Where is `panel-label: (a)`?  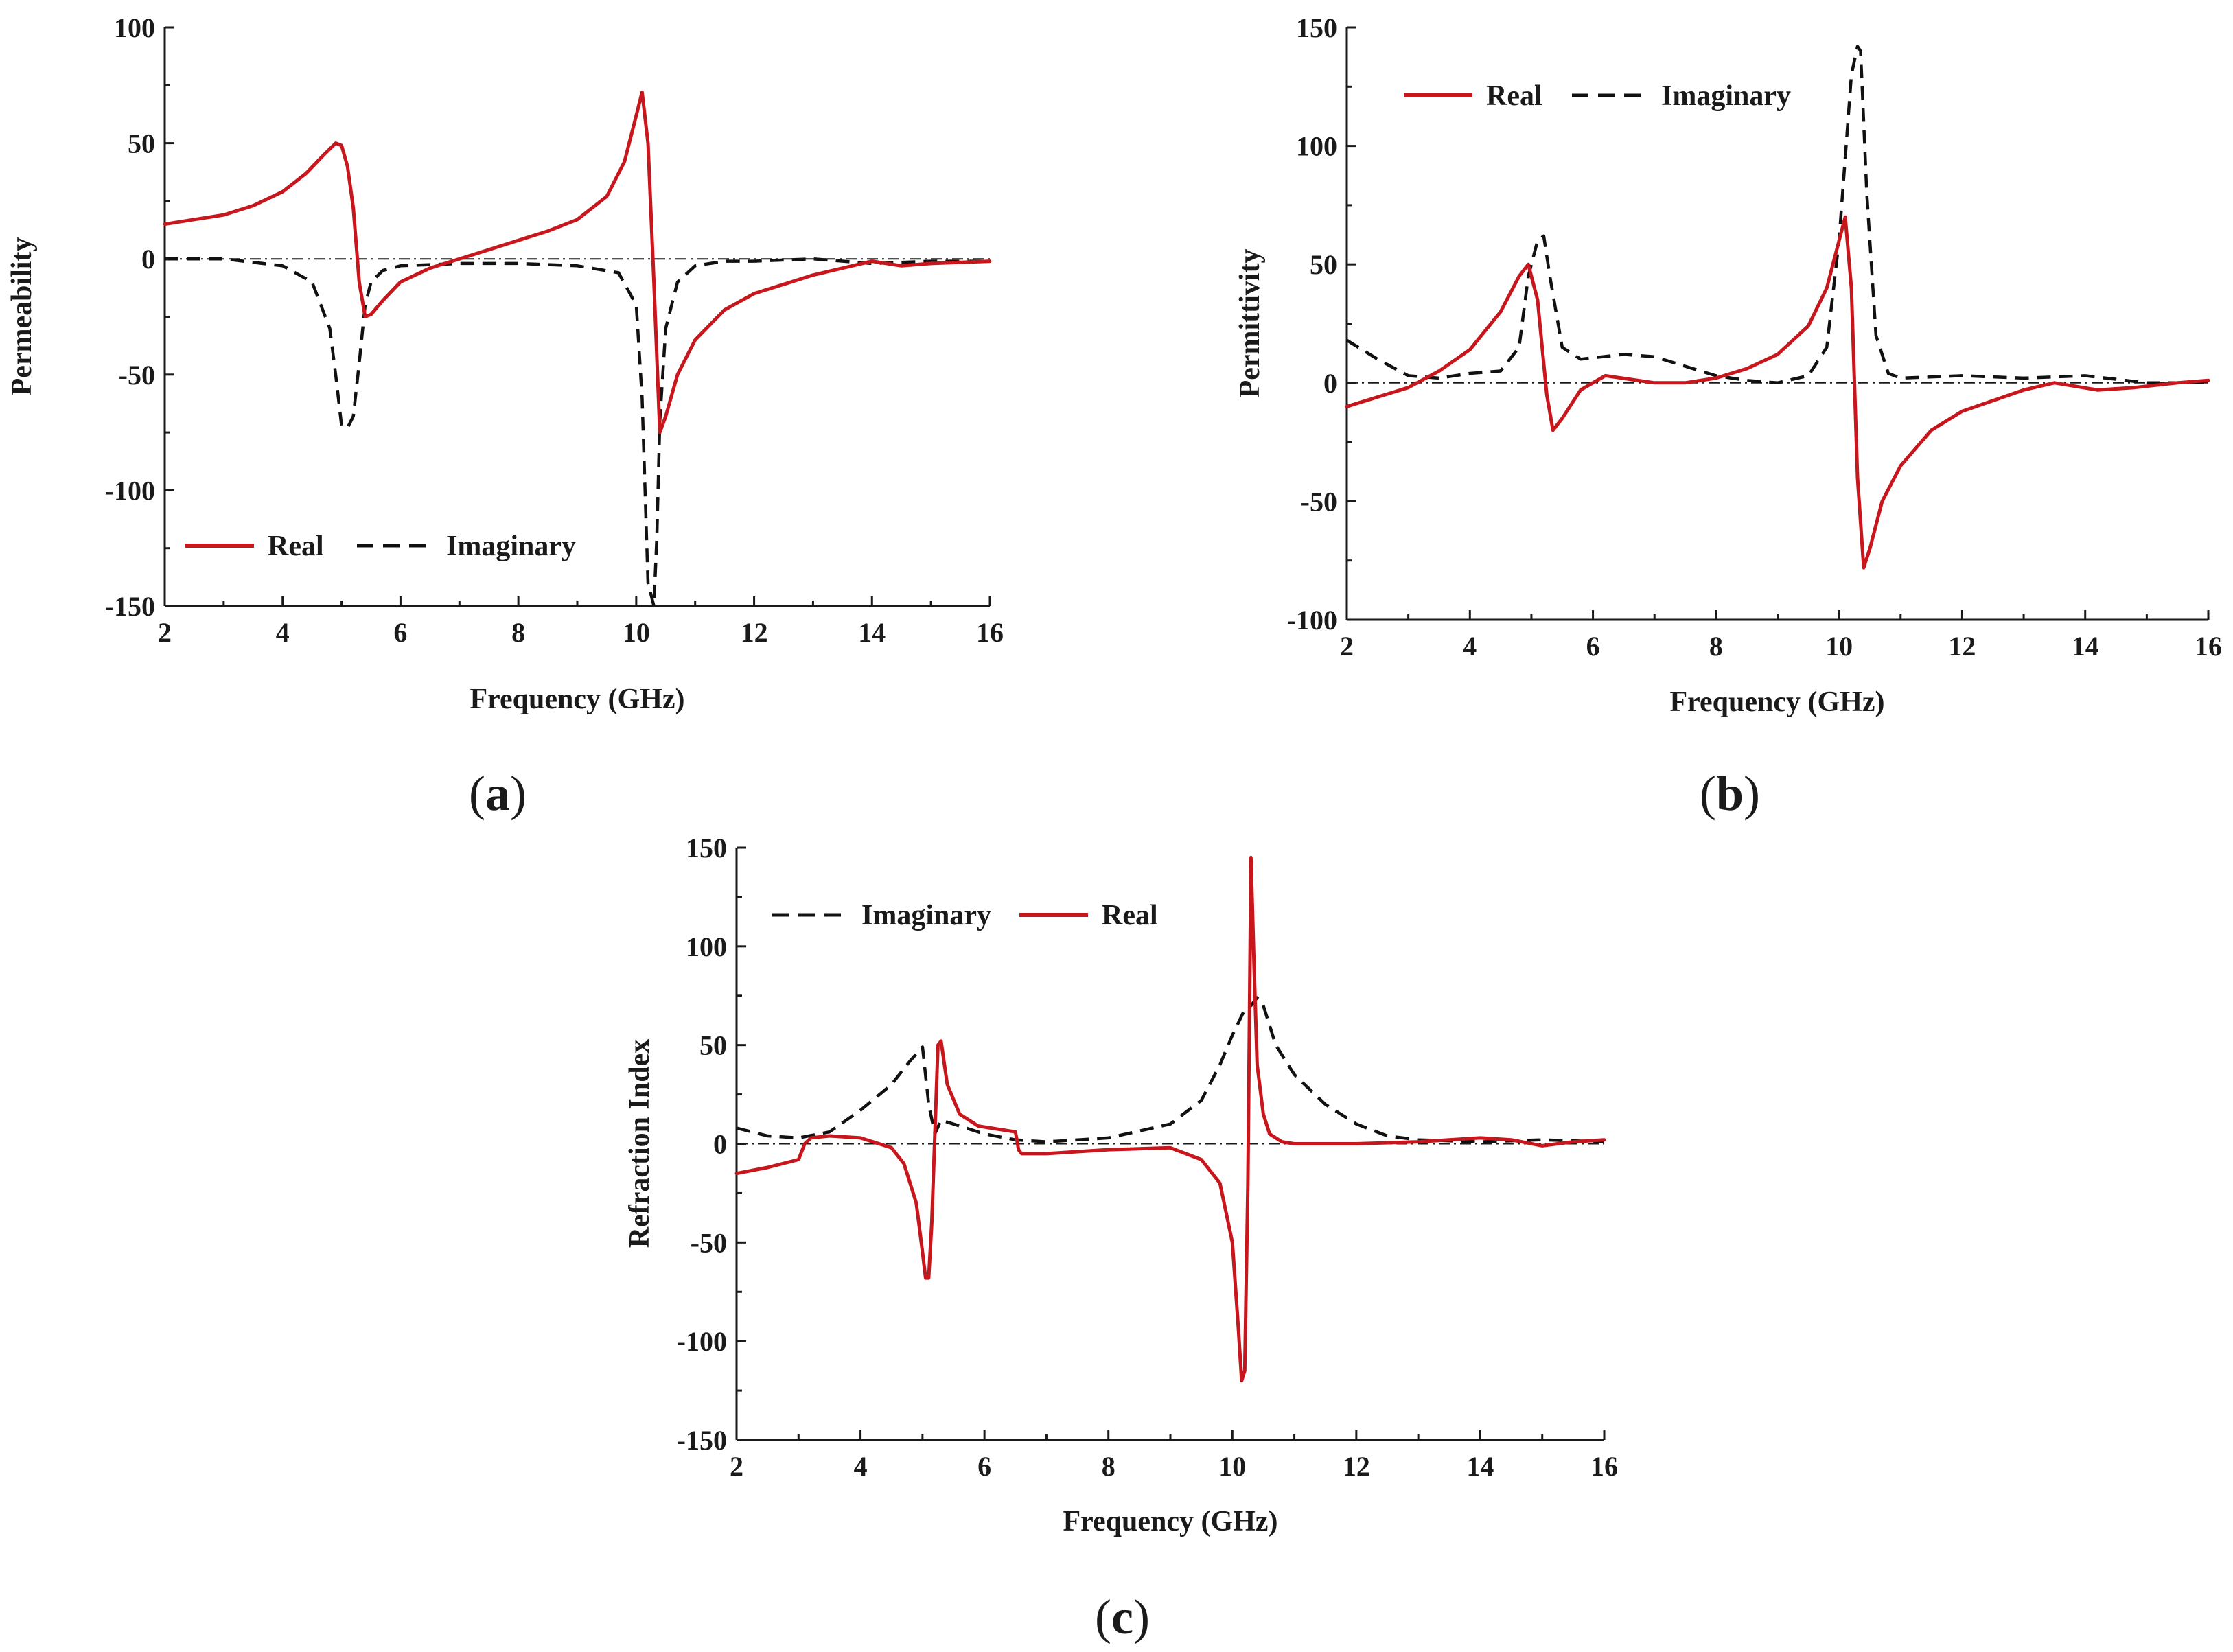 panel-label: (a) is located at coordinates (498, 793).